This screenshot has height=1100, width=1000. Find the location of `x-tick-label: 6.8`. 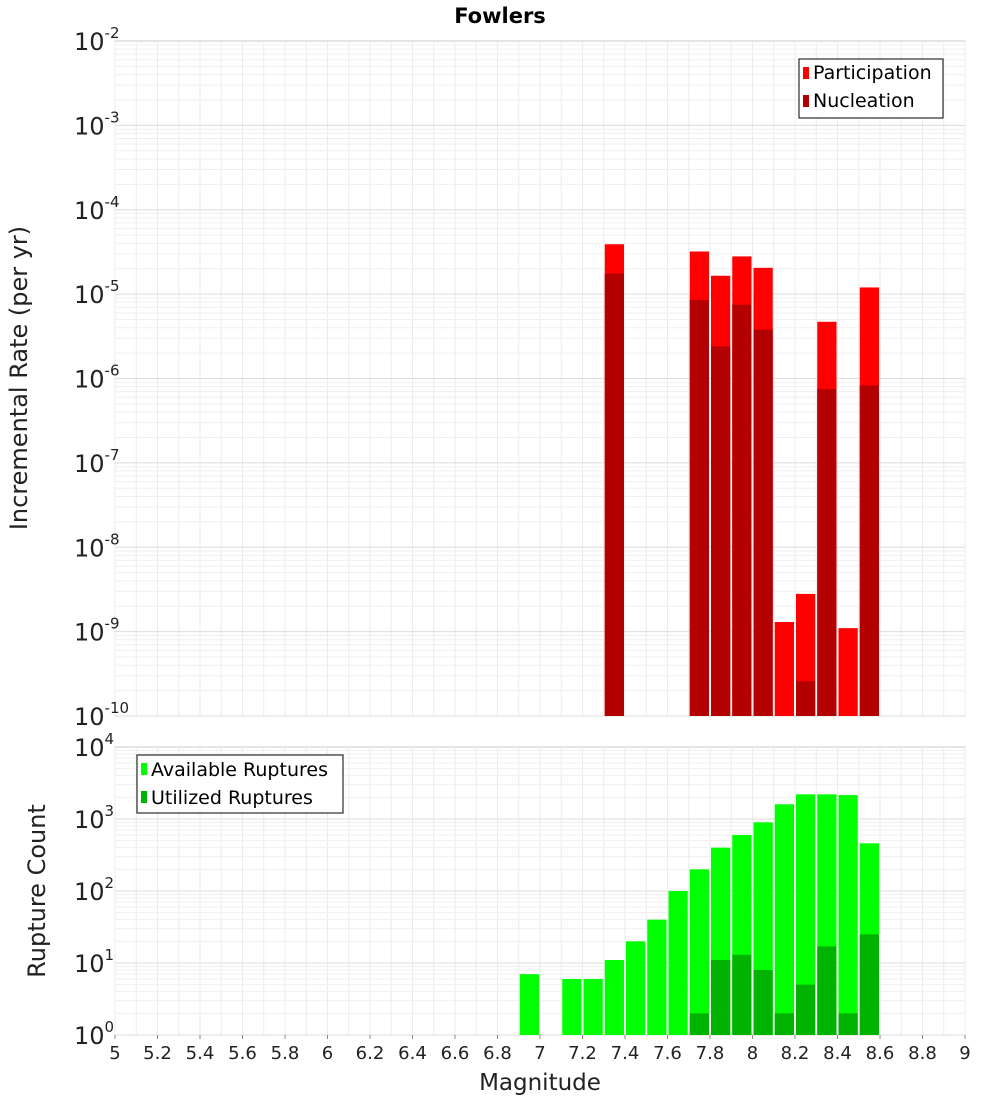

x-tick-label: 6.8 is located at coordinates (497, 1053).